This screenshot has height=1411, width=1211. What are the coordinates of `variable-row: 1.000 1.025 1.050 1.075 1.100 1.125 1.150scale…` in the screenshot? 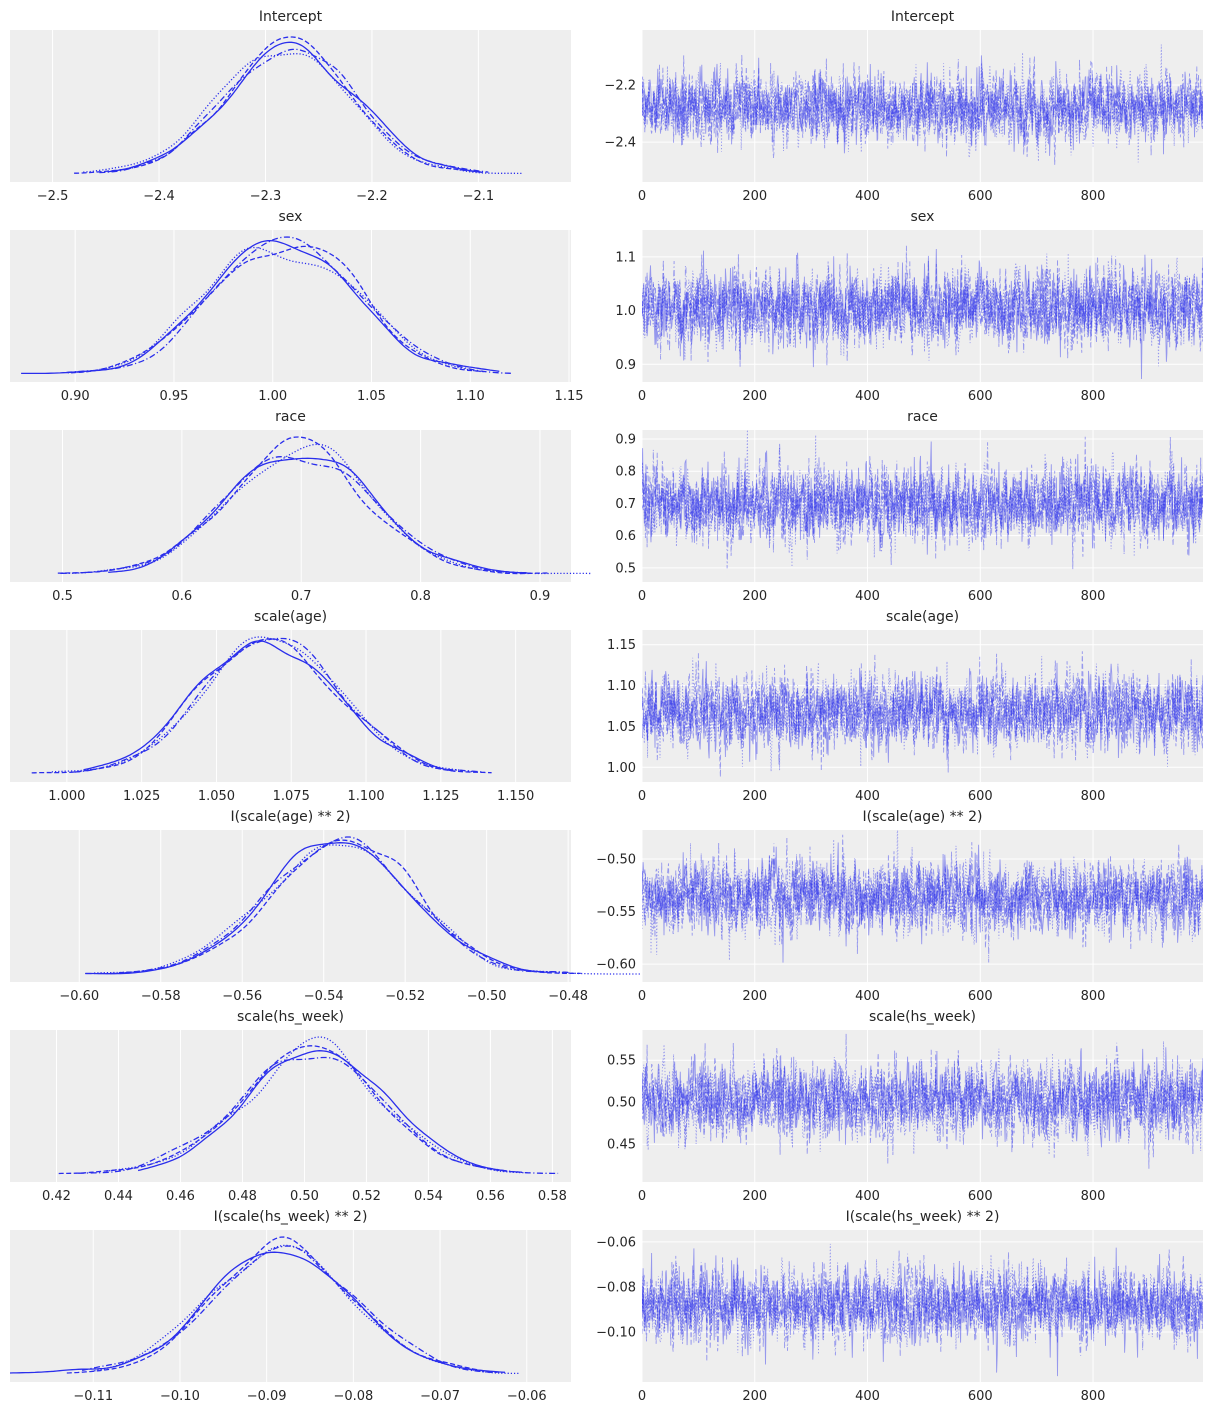 It's located at (606, 706).